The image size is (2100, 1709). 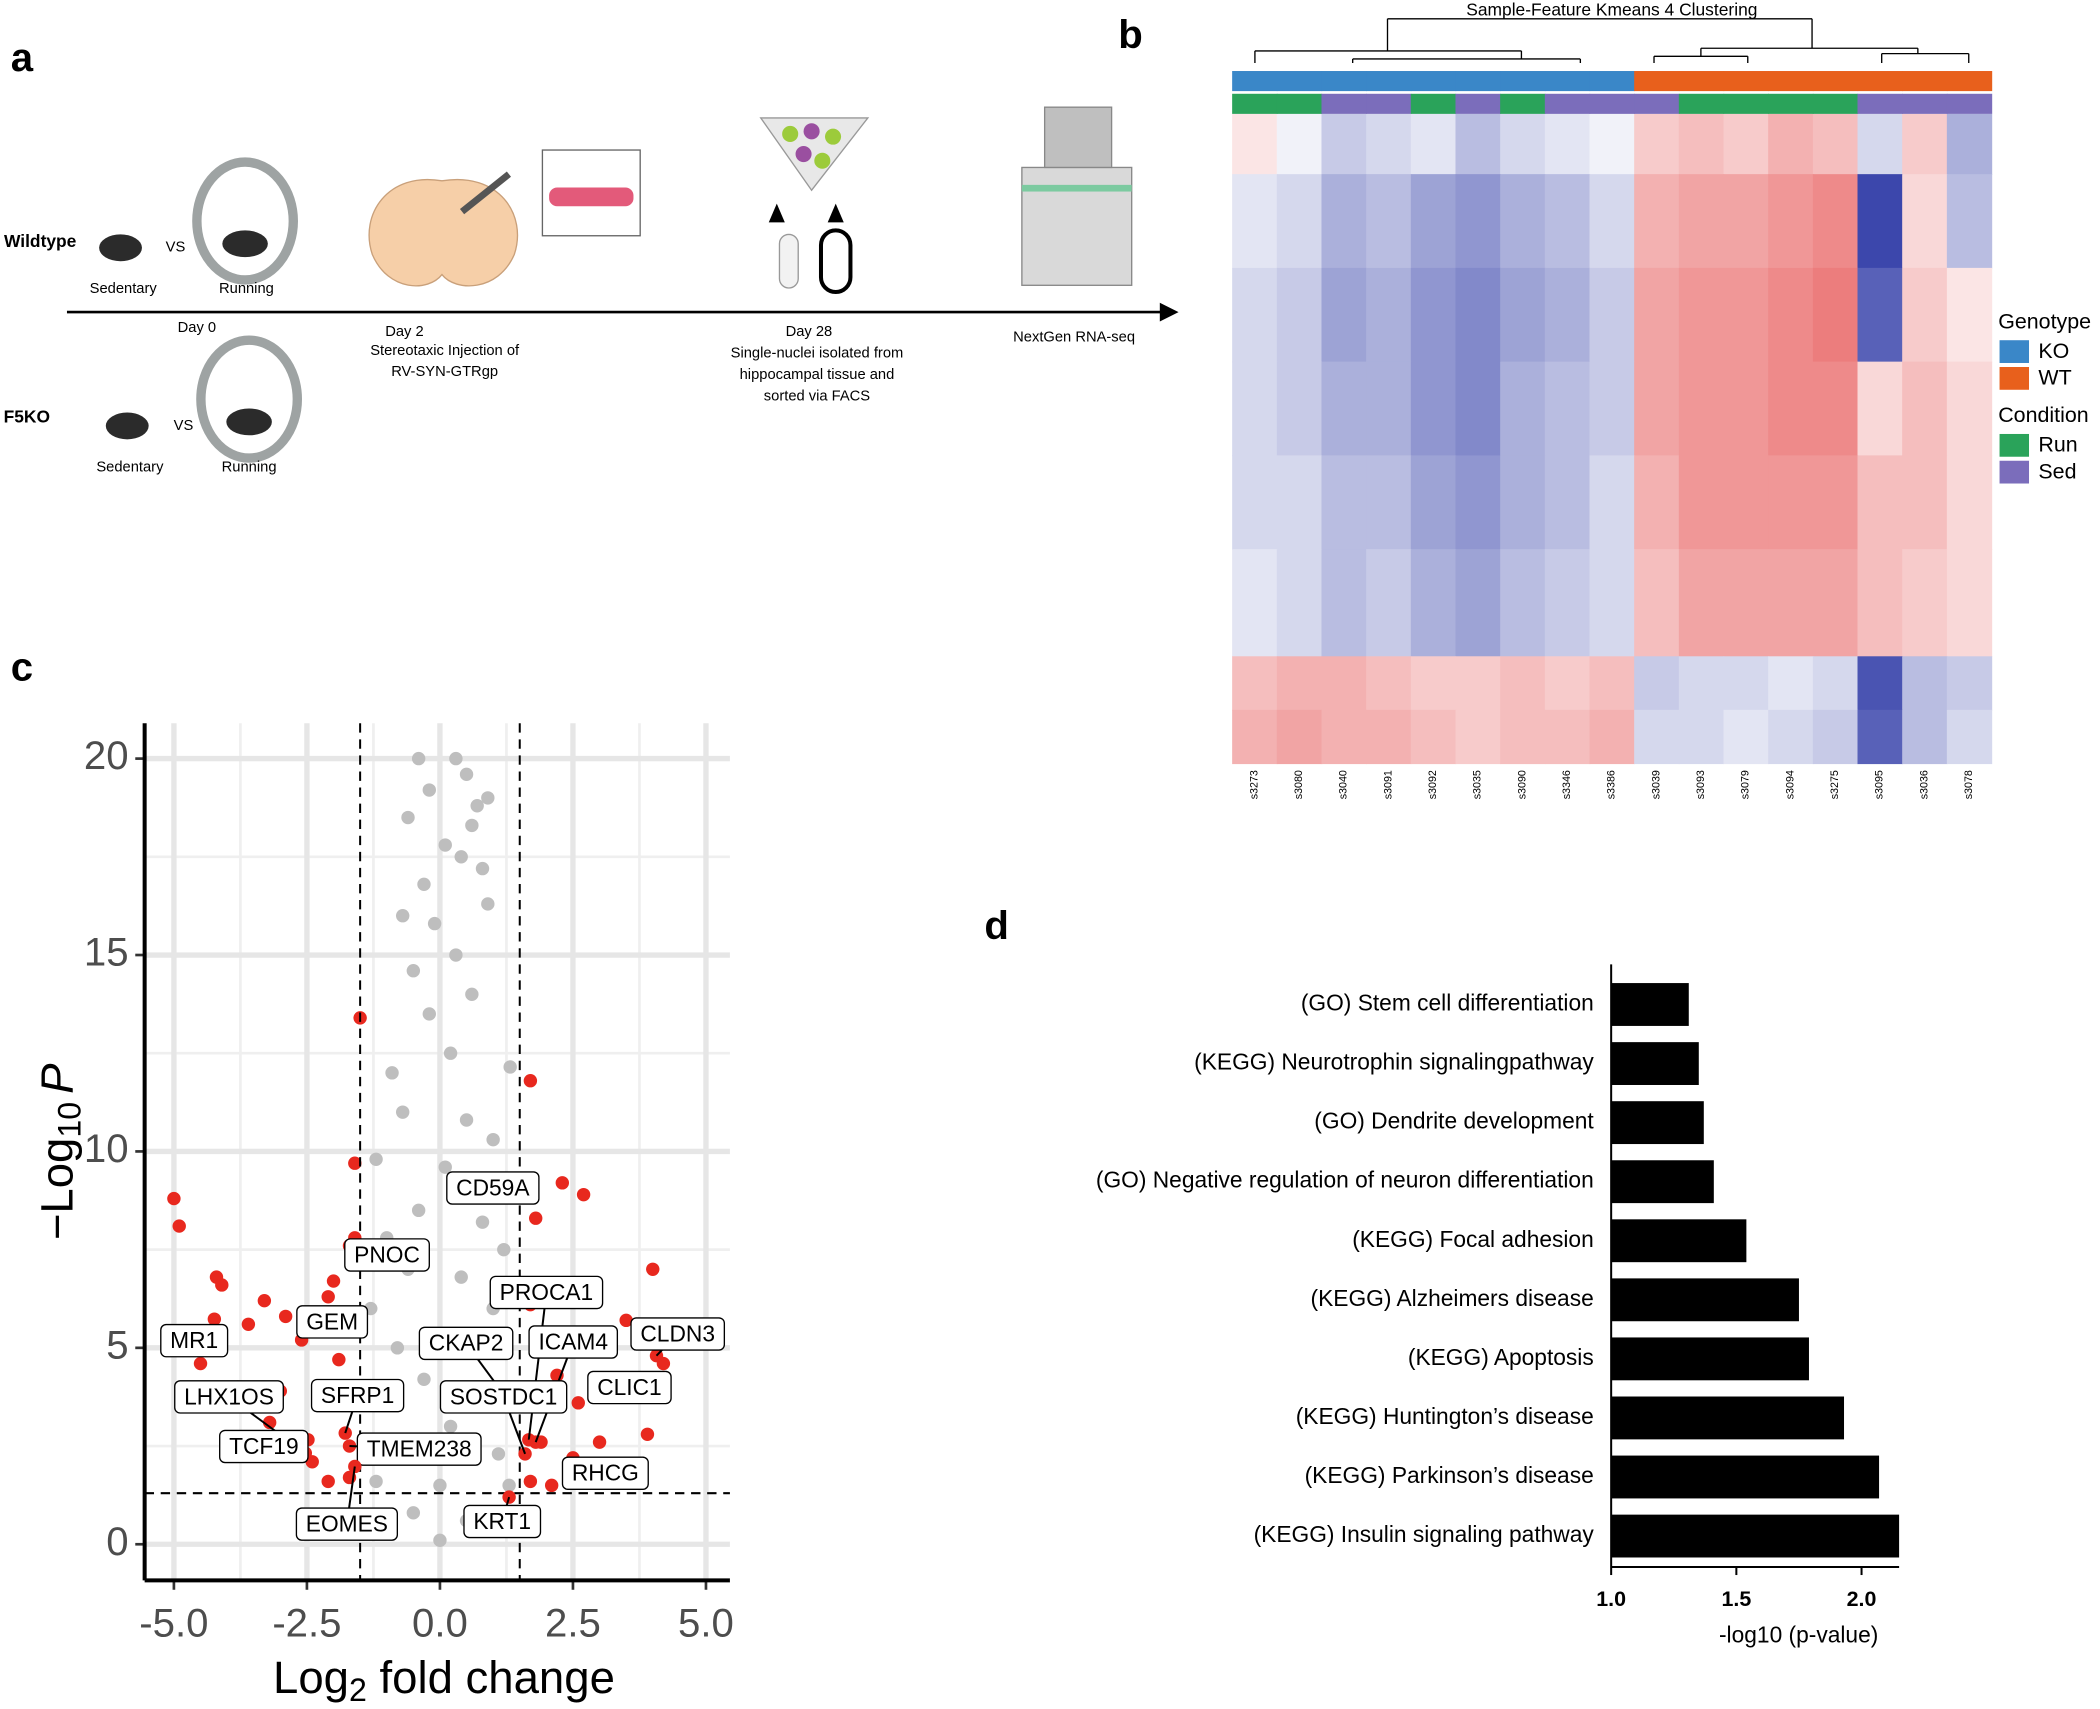 I want to click on gene-label: EOMES, so click(x=347, y=1523).